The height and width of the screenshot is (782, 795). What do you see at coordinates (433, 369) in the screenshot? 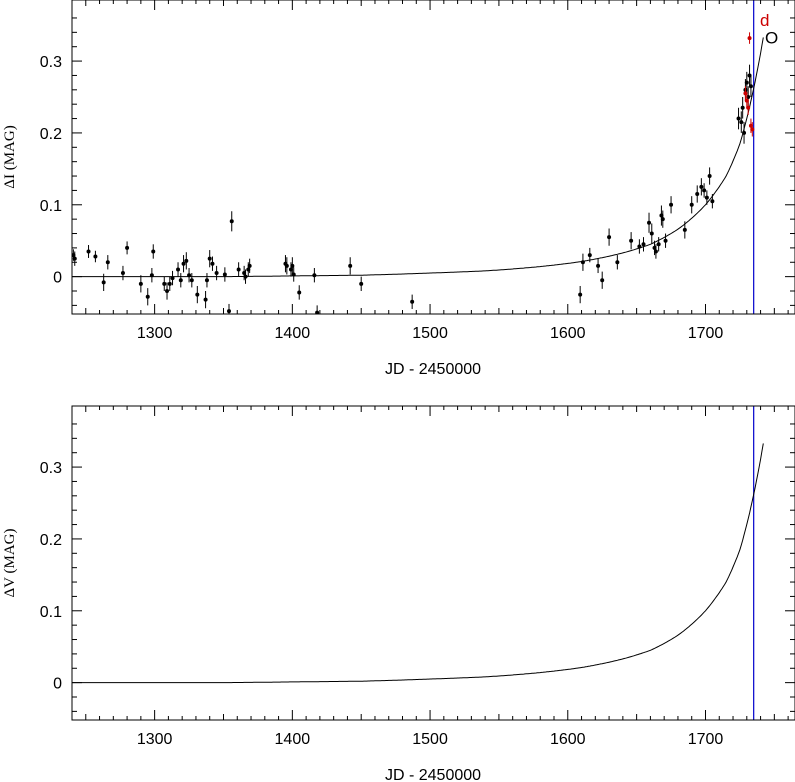
I see `top-x-axis-label: JD - 2450000` at bounding box center [433, 369].